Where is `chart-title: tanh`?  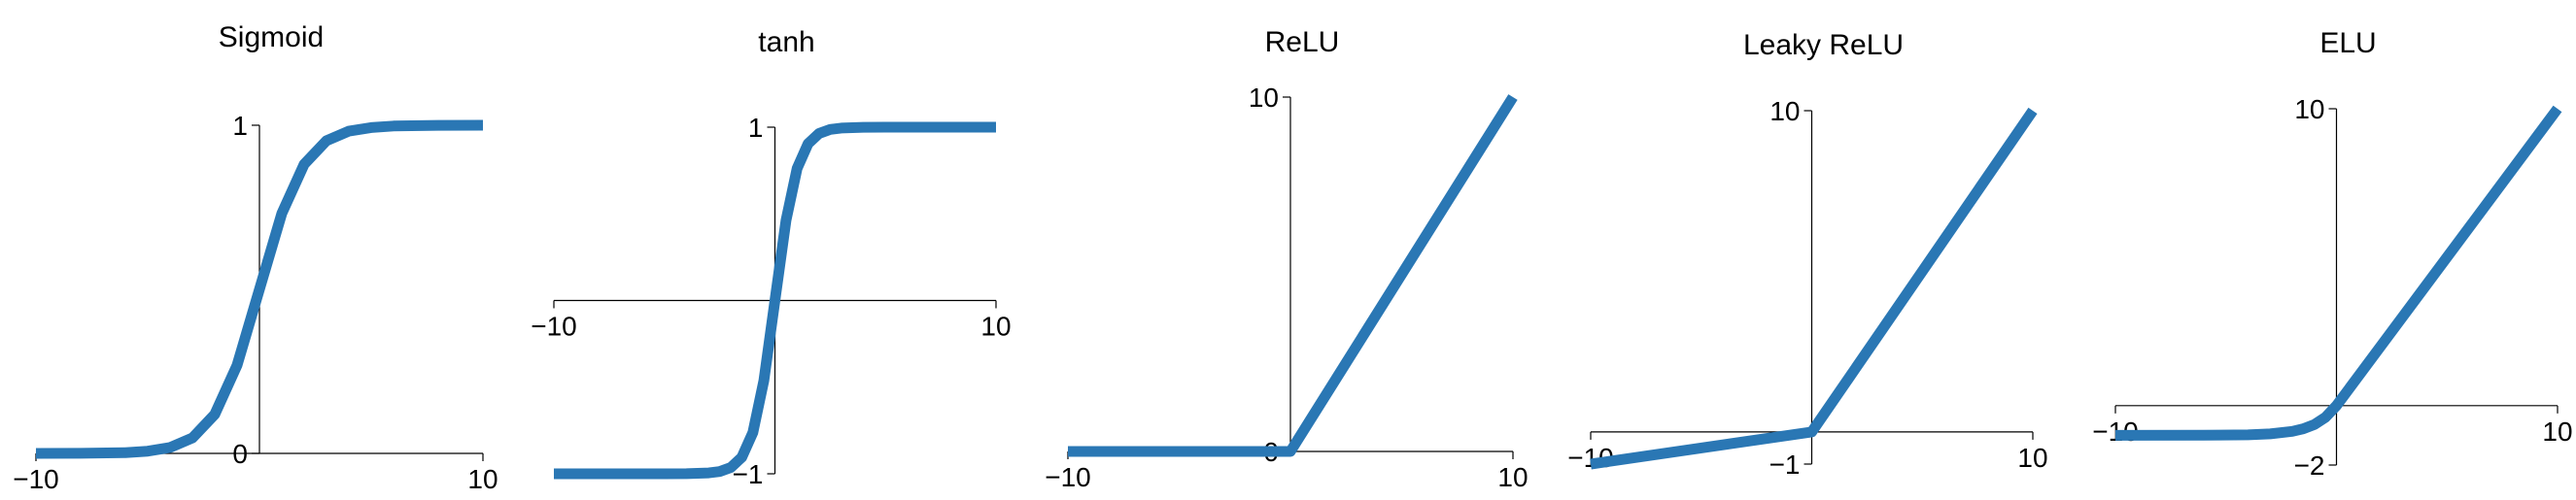 chart-title: tanh is located at coordinates (786, 42).